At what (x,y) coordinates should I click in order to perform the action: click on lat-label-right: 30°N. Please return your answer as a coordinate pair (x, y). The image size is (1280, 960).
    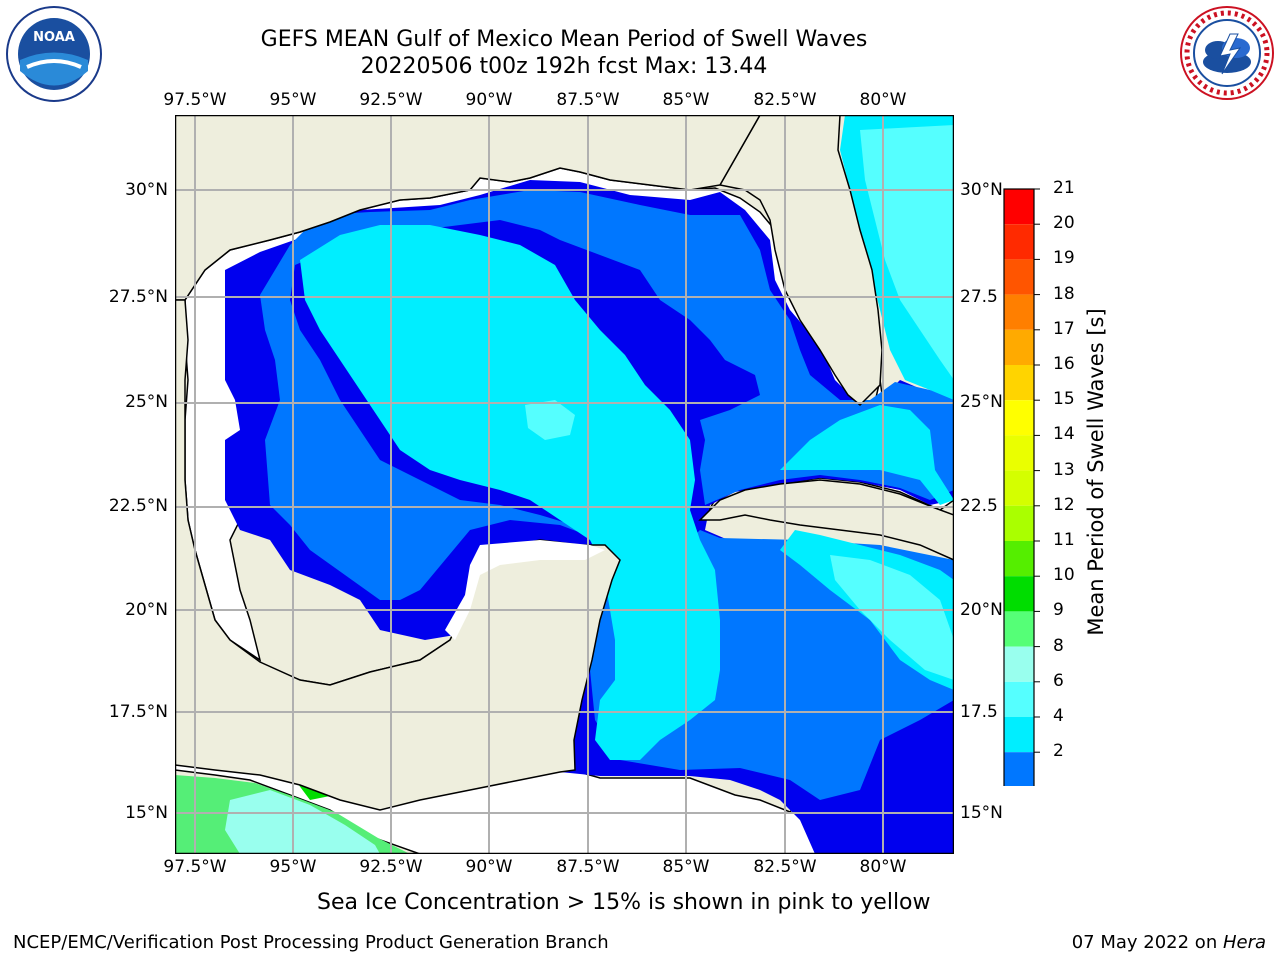
    Looking at the image, I should click on (981, 190).